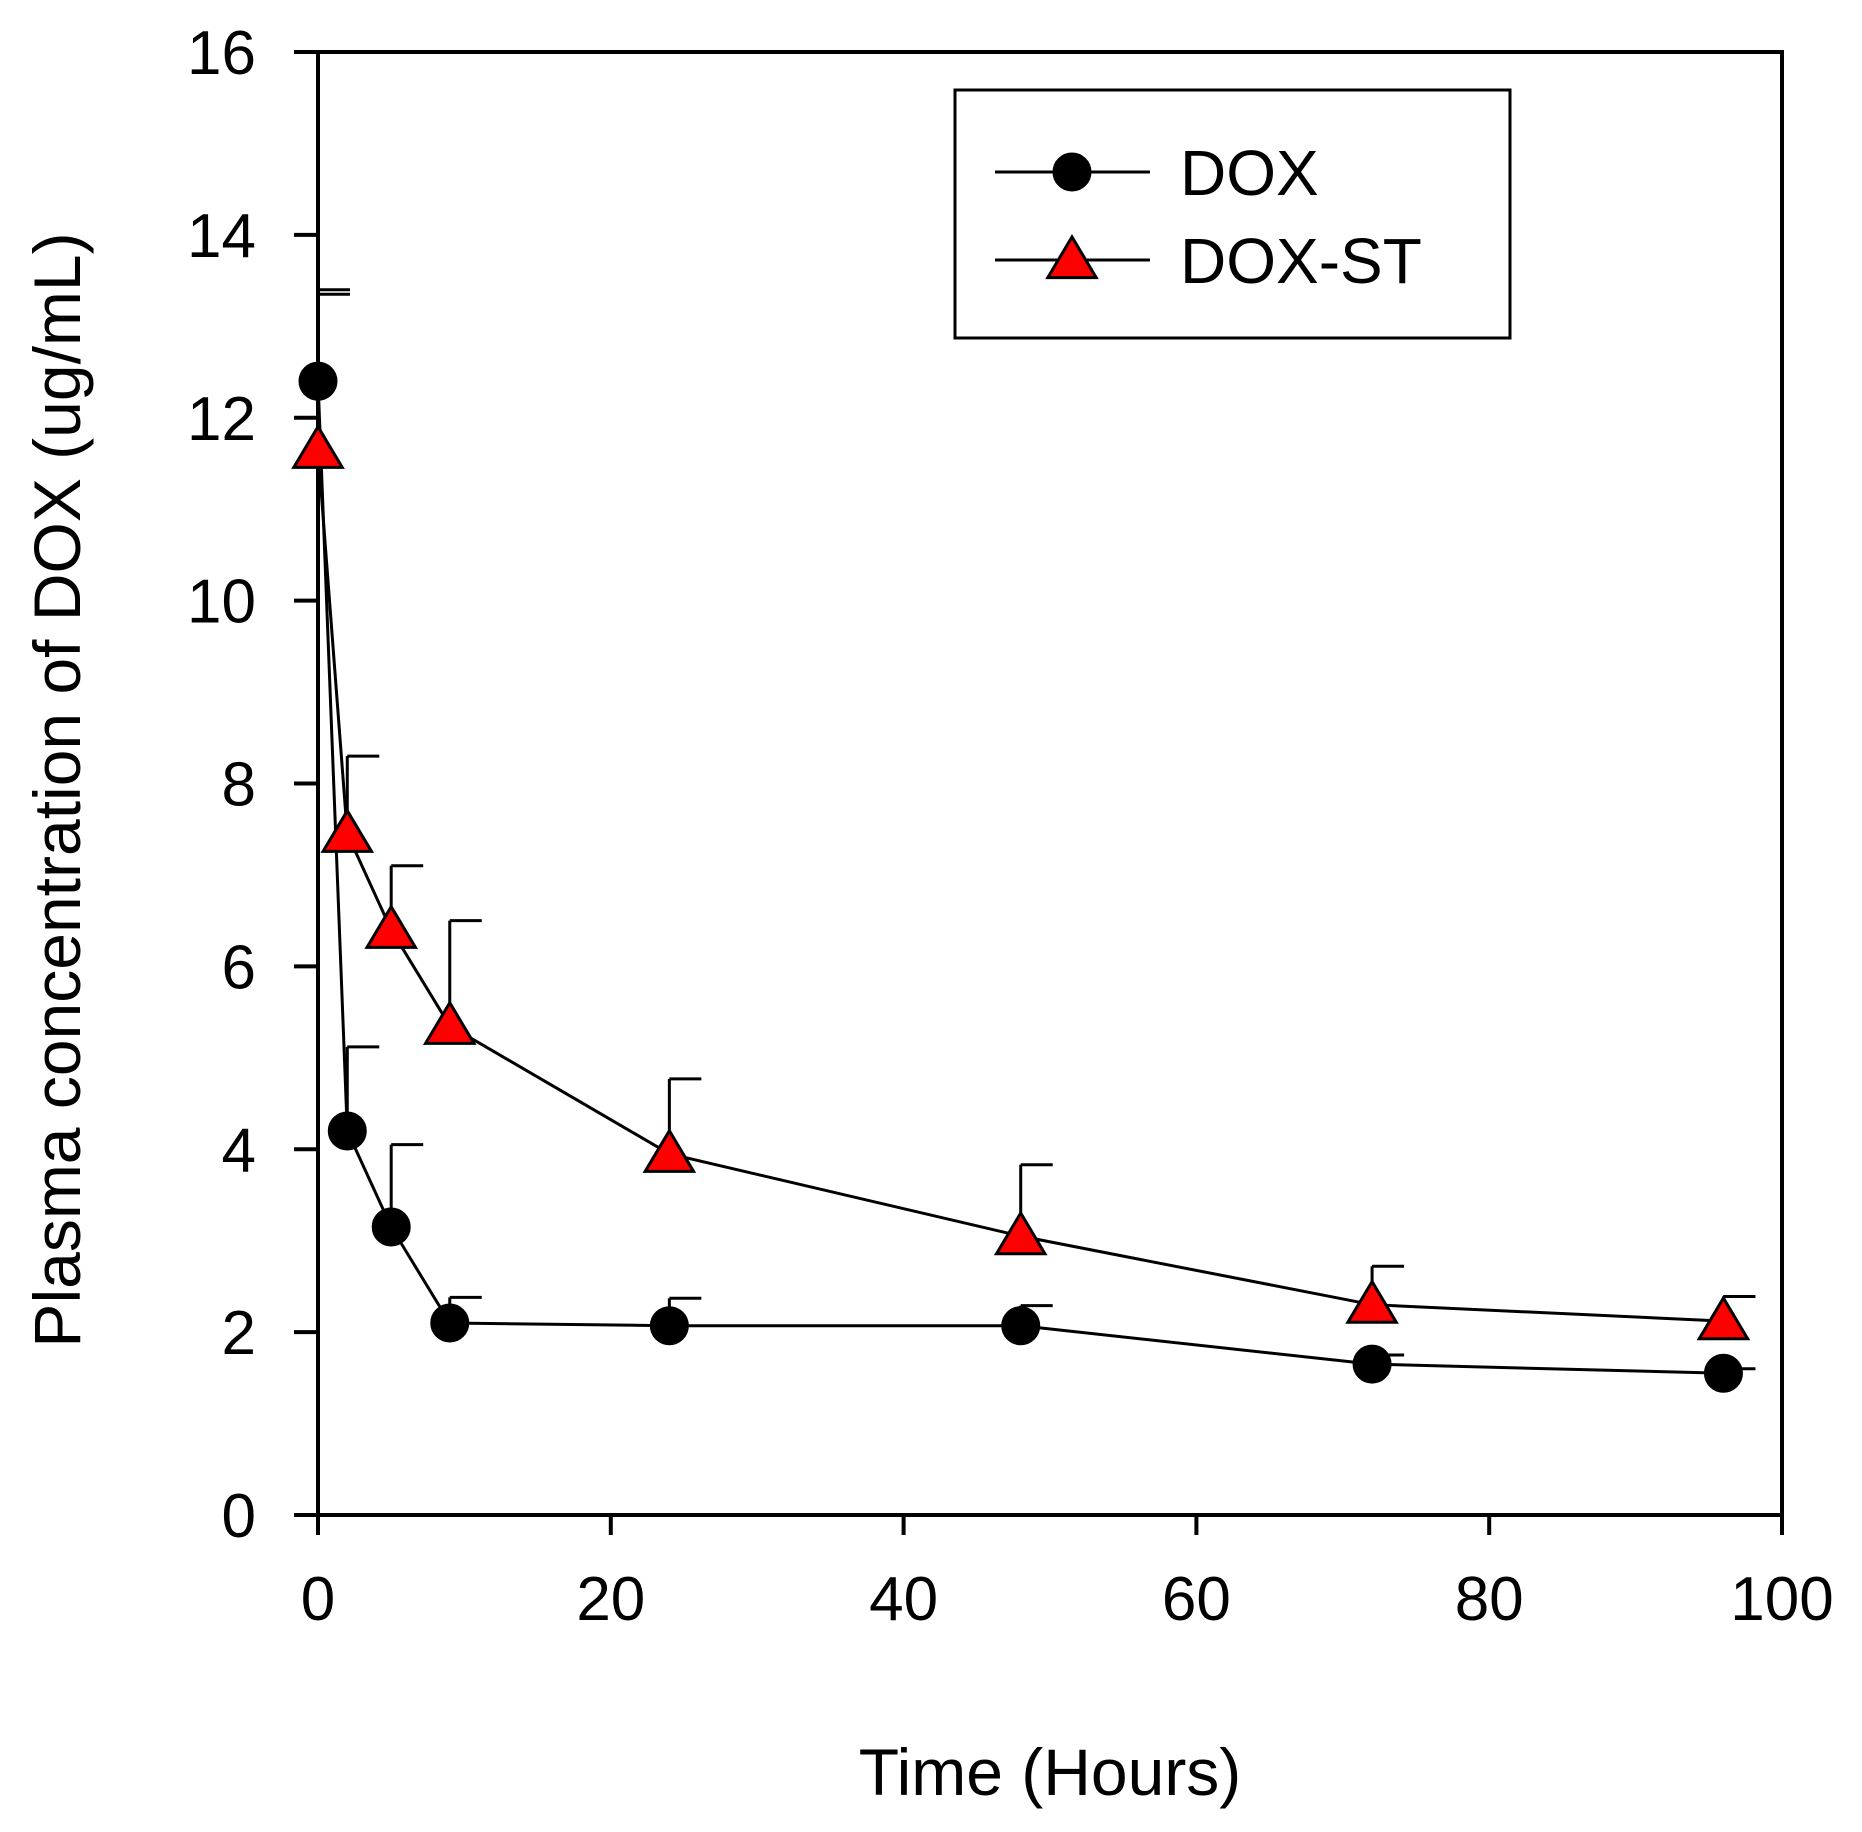 This screenshot has width=1862, height=1832. Describe the element at coordinates (610, 1599) in the screenshot. I see `x-tick-label: 20` at that location.